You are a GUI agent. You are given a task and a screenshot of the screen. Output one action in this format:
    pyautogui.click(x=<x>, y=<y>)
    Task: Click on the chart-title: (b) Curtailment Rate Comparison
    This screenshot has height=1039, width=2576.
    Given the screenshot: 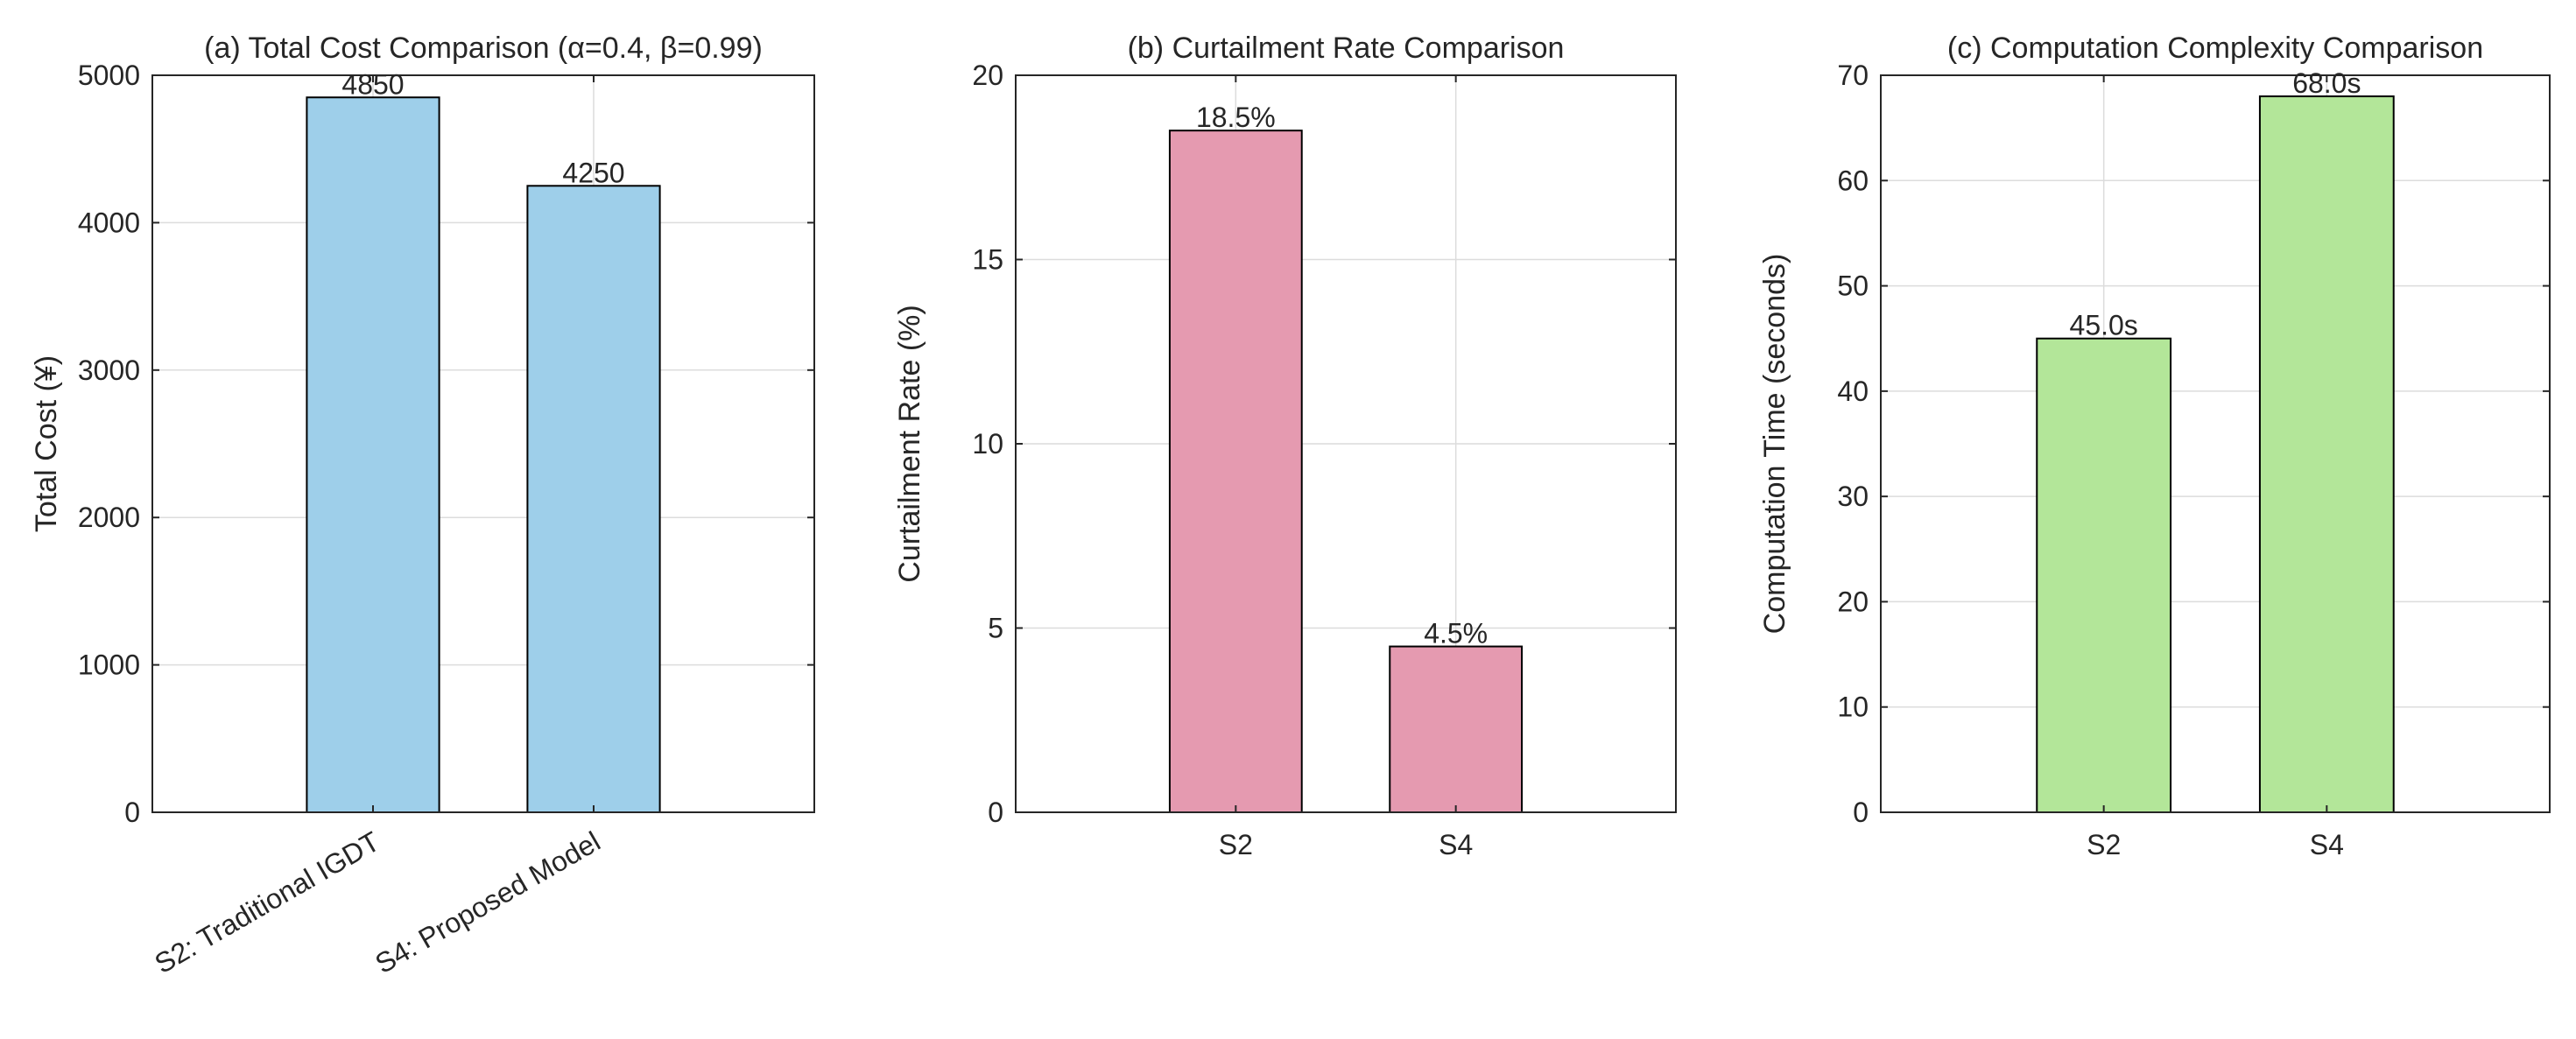 What is the action you would take?
    pyautogui.click(x=1346, y=48)
    